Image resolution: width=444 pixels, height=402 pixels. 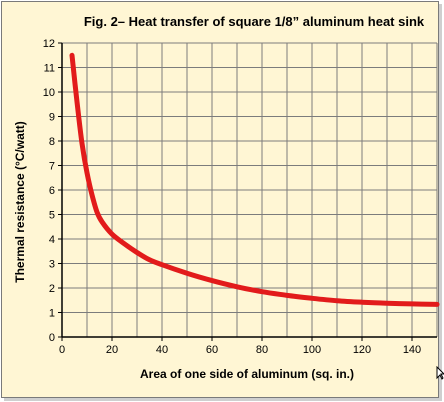 What do you see at coordinates (362, 350) in the screenshot?
I see `x-tick-label: 120` at bounding box center [362, 350].